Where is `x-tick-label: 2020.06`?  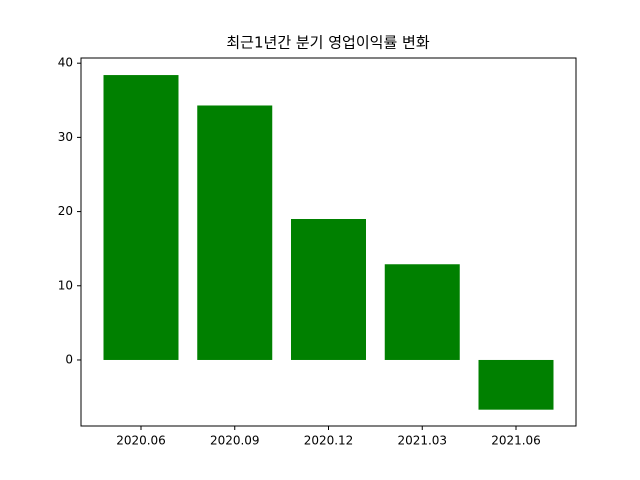 x-tick-label: 2020.06 is located at coordinates (141, 441).